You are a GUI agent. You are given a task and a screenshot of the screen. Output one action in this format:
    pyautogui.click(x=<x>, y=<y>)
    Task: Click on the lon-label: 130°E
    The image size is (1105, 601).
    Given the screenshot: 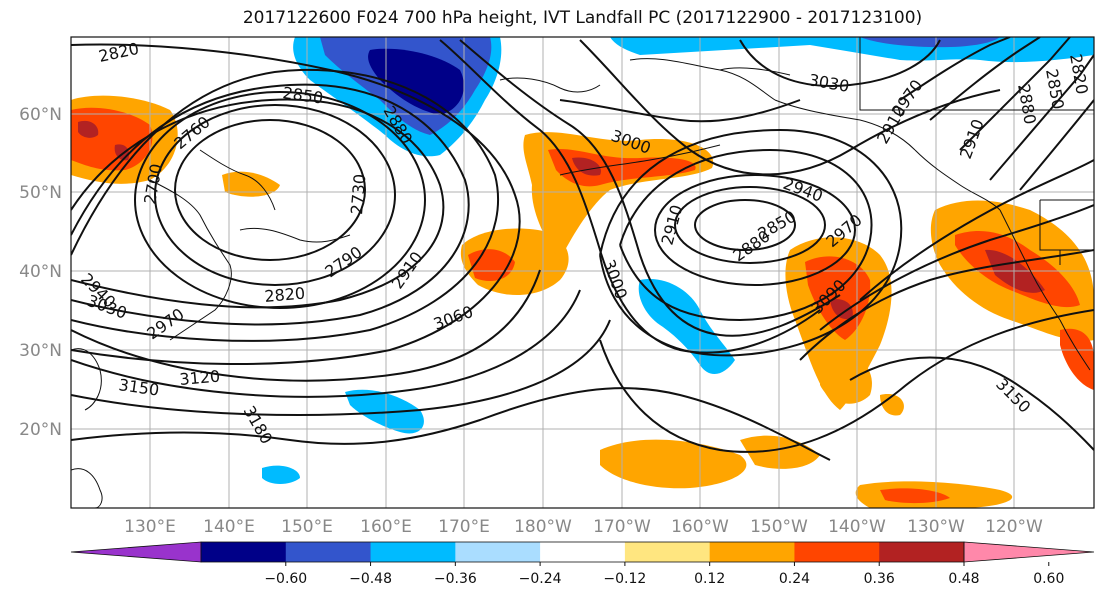 What is the action you would take?
    pyautogui.click(x=150, y=527)
    